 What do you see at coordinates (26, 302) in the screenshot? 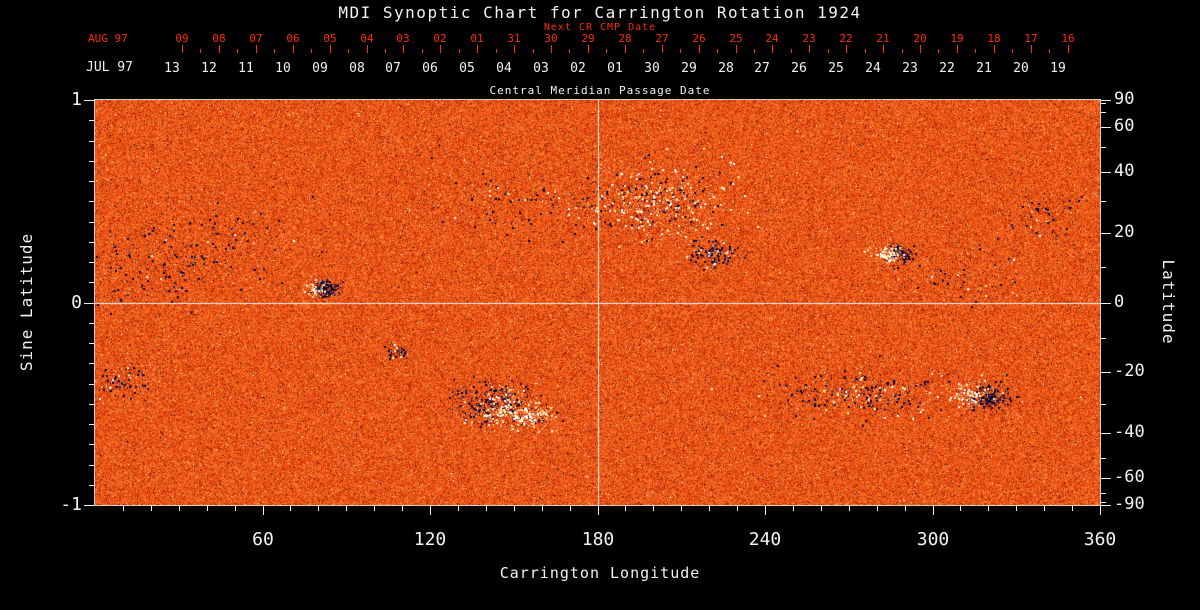
I see `left-axis-title: Sine Latitude` at bounding box center [26, 302].